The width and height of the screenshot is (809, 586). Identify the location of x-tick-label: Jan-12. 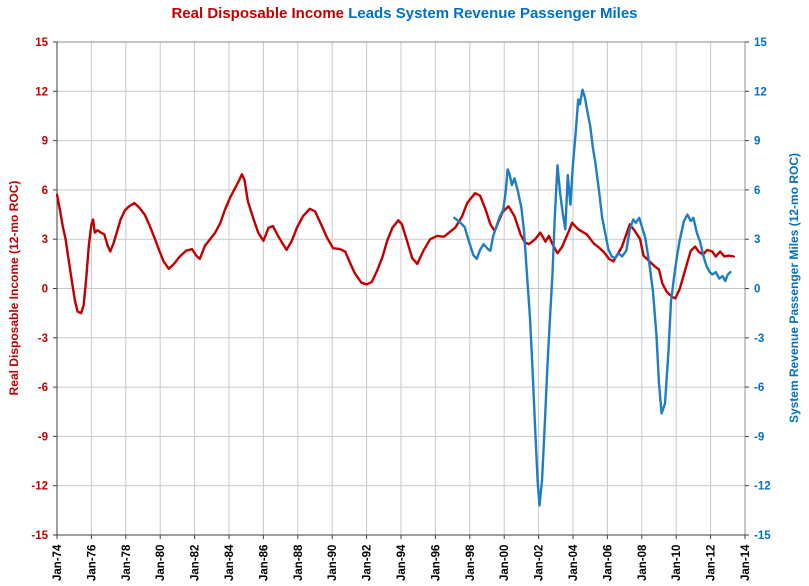
(712, 563).